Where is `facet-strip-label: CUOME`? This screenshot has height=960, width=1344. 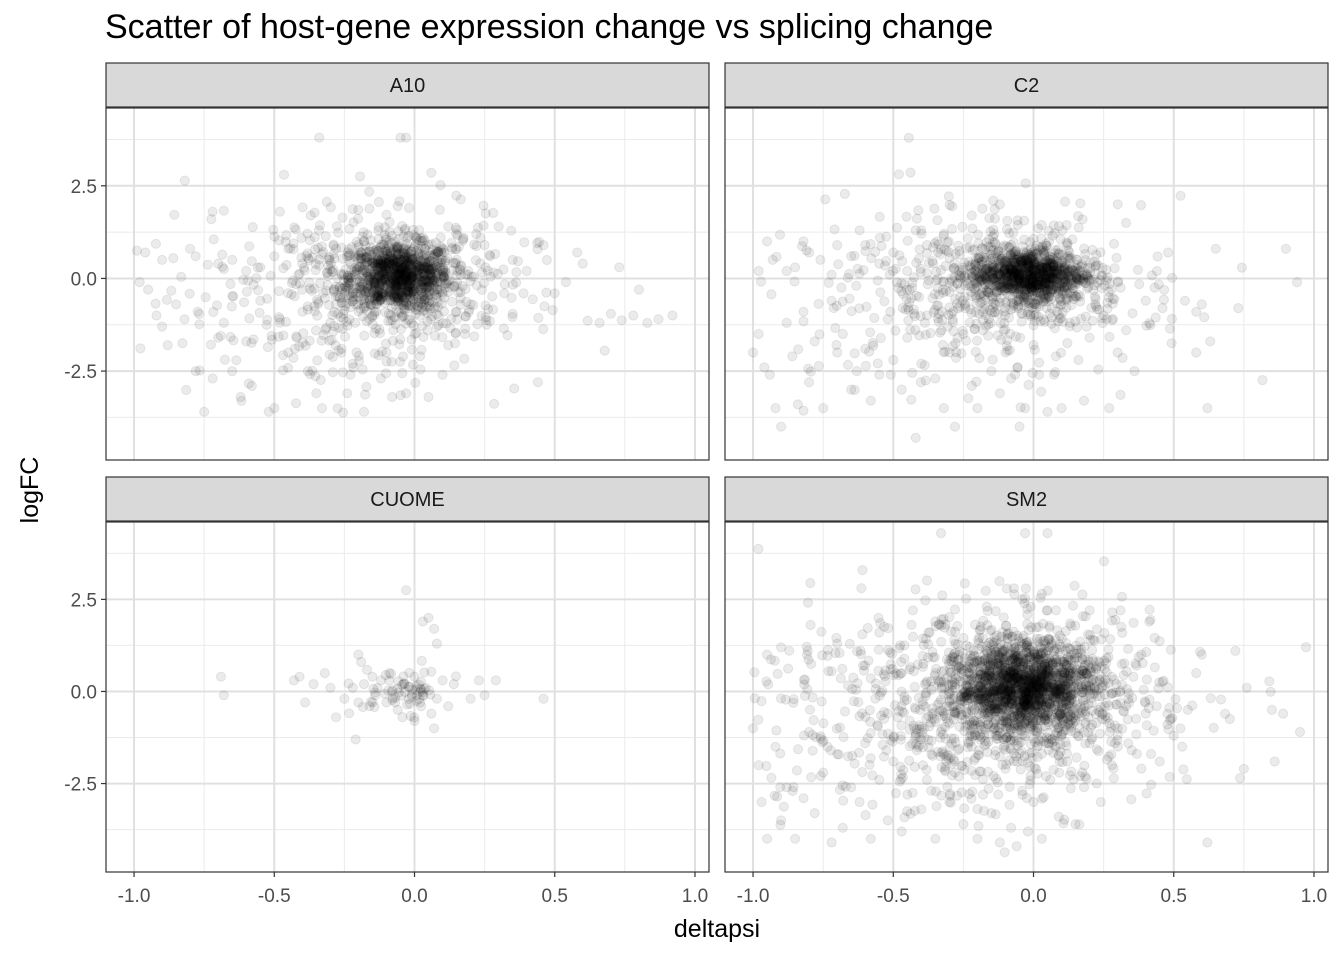 facet-strip-label: CUOME is located at coordinates (407, 500).